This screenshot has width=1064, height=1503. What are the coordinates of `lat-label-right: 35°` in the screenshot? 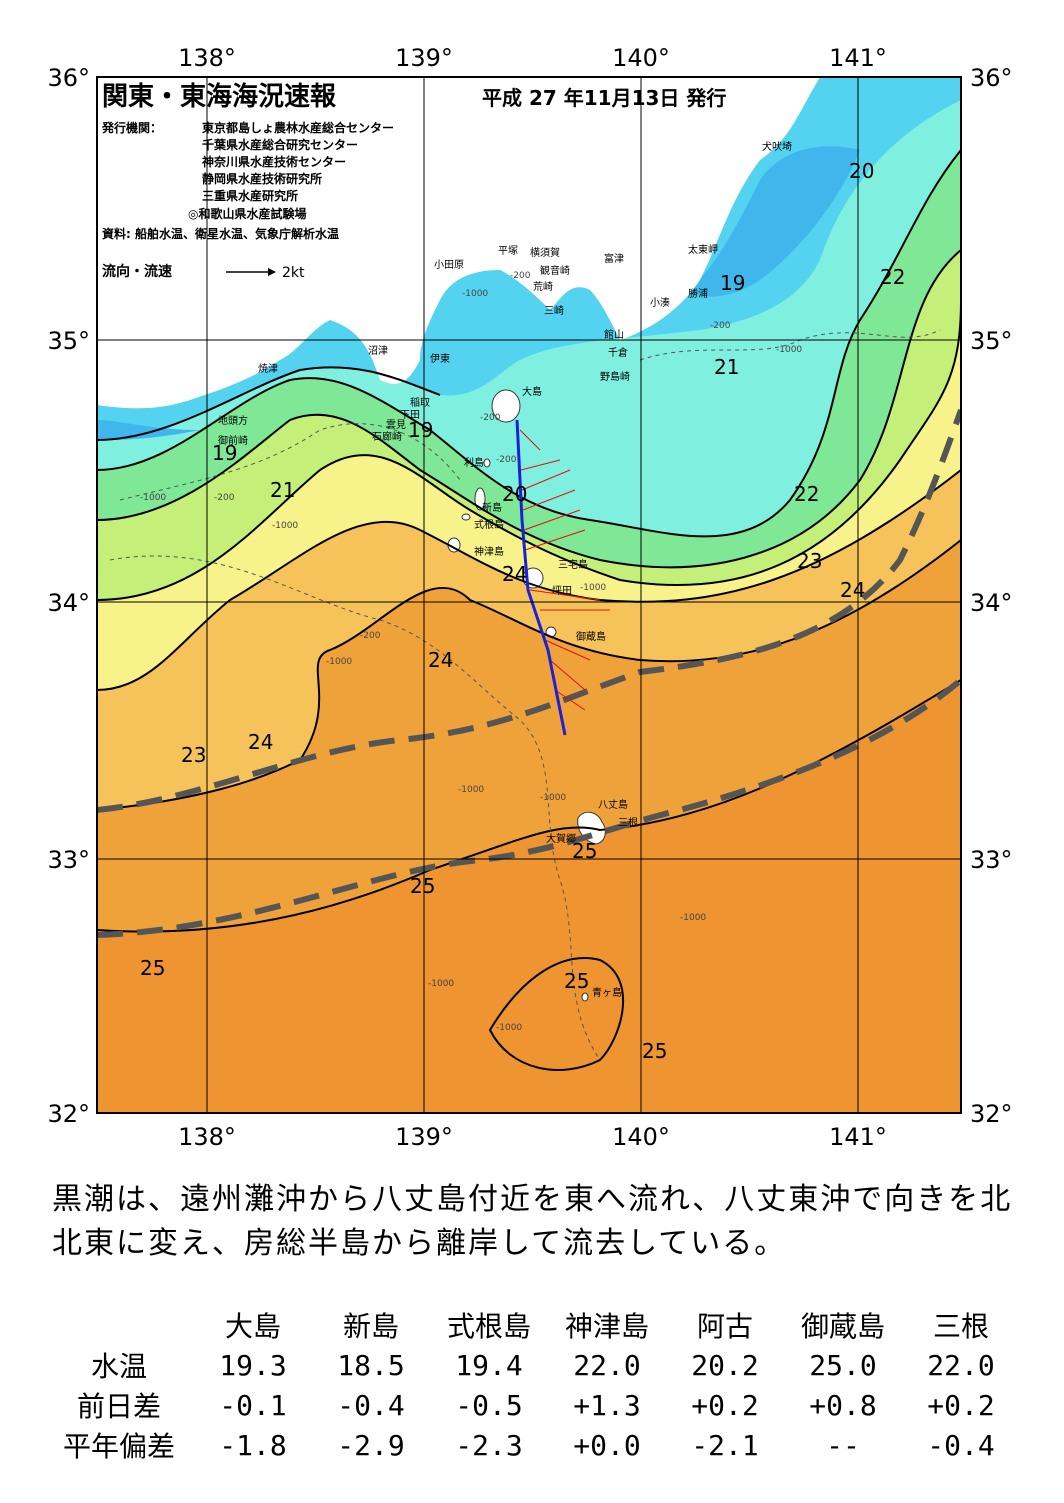 It's located at (991, 341).